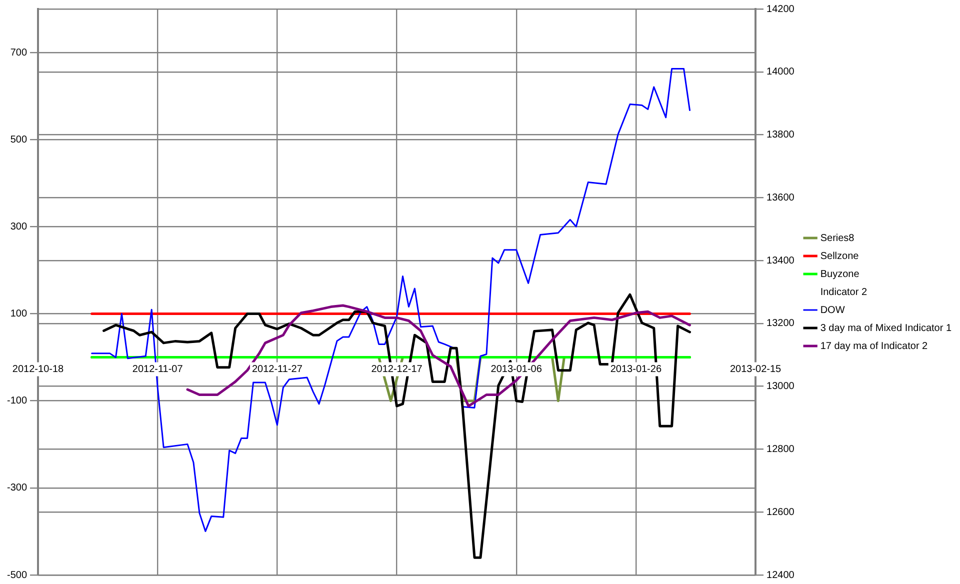 The image size is (960, 584). What do you see at coordinates (780, 575) in the screenshot?
I see `y2-tick-label: 12400` at bounding box center [780, 575].